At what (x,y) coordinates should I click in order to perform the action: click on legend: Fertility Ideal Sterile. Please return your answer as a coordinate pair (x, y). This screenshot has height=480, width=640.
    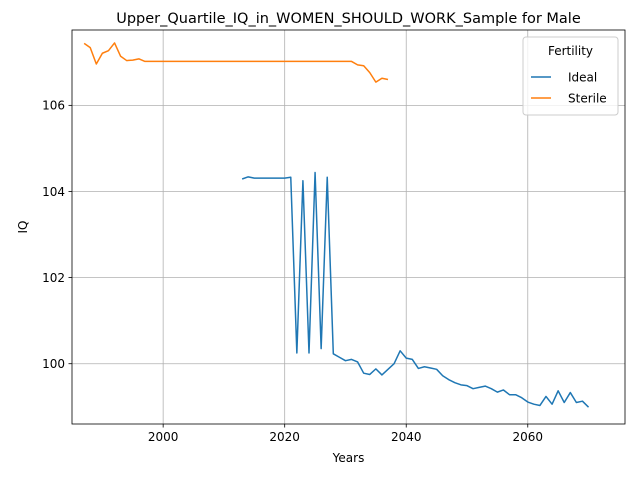
    Looking at the image, I should click on (570, 76).